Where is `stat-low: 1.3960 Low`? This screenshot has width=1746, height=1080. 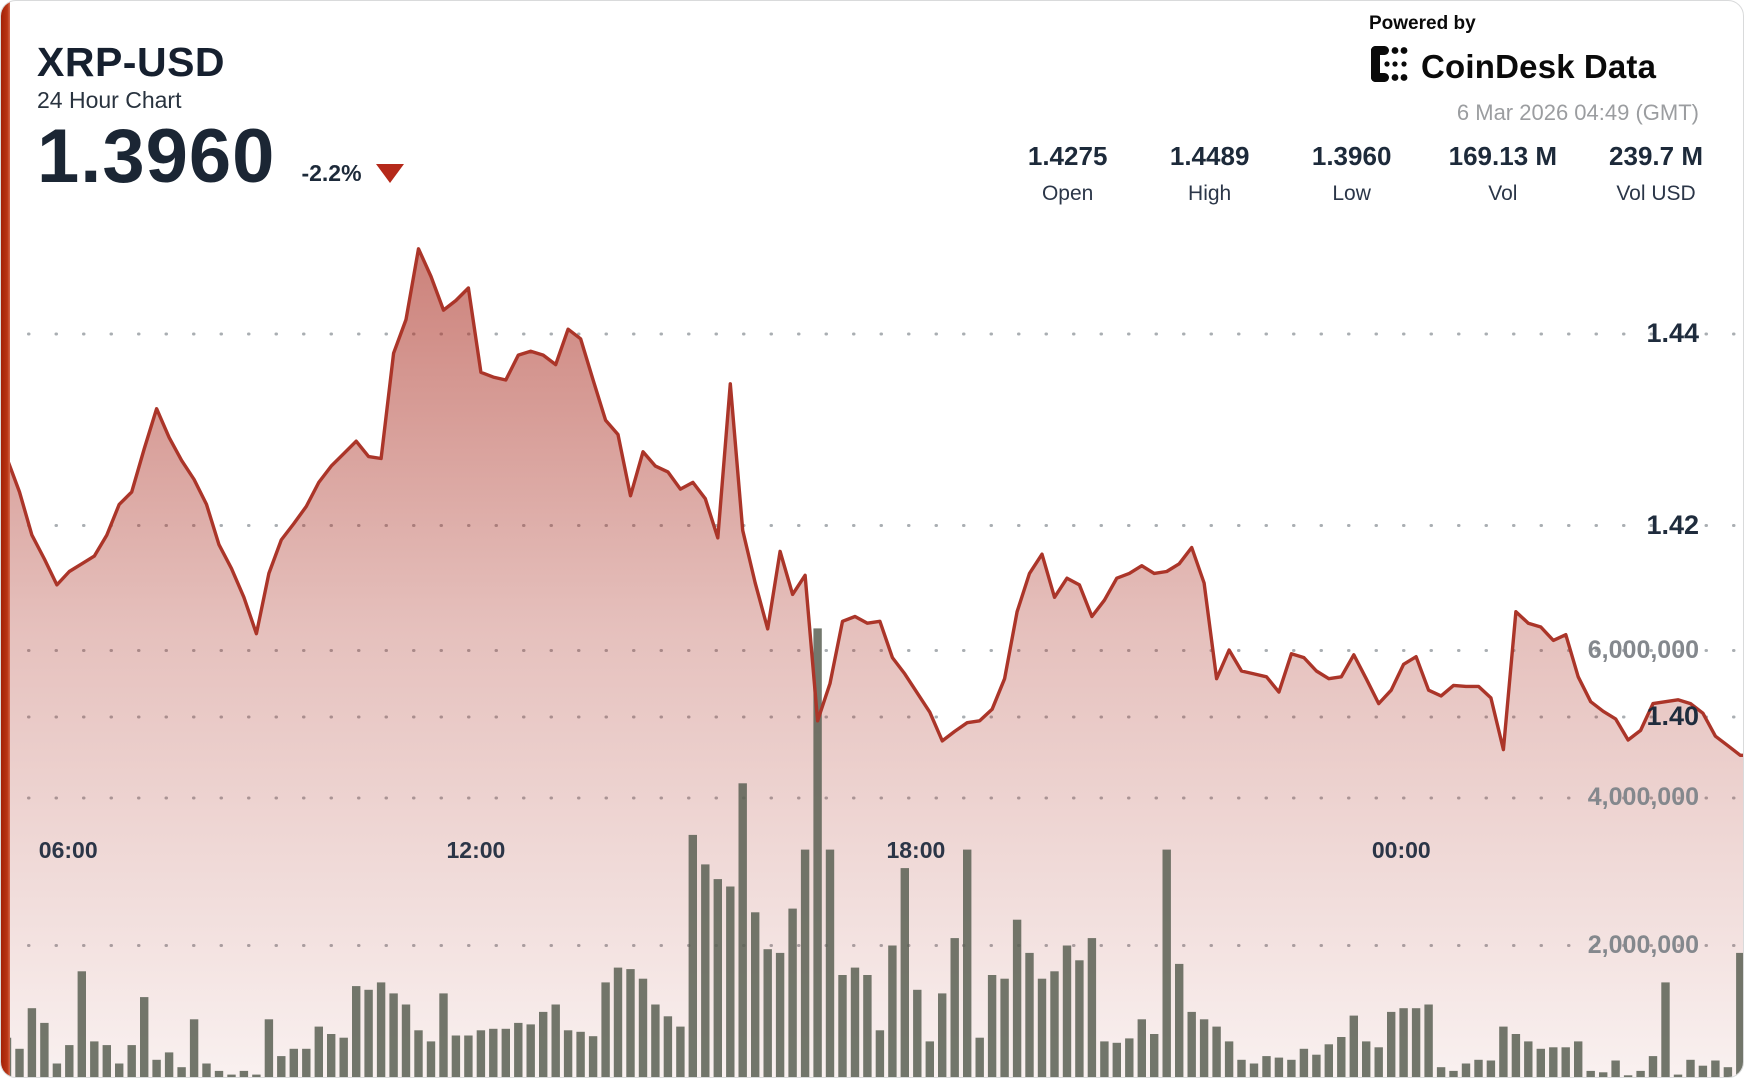 stat-low: 1.3960 Low is located at coordinates (1352, 173).